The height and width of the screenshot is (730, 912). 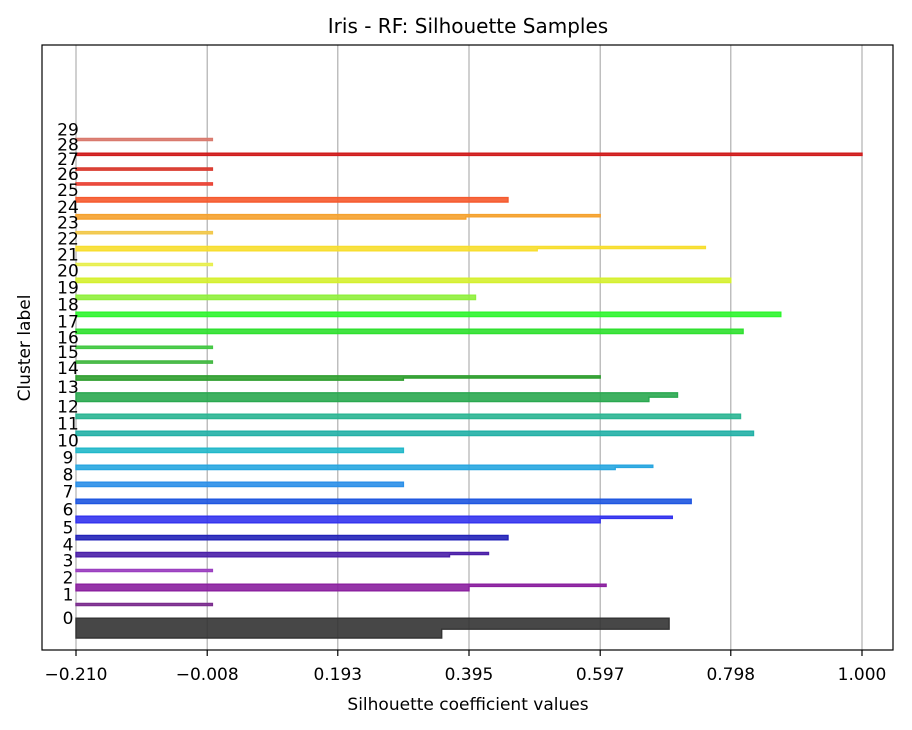 I want to click on y-axis-label: Cluster label, so click(x=25, y=348).